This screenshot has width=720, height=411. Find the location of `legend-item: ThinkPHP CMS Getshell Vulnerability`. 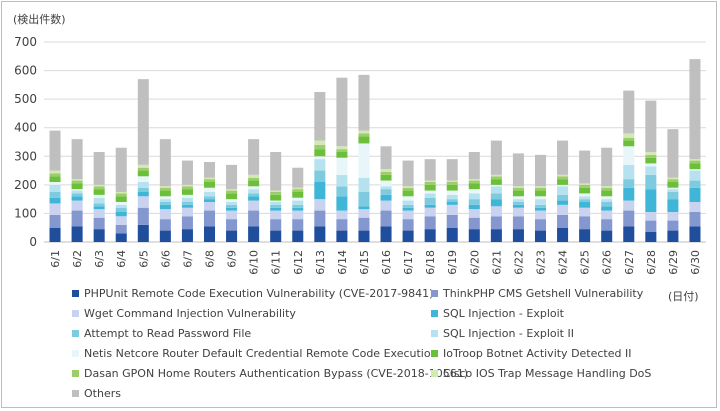

legend-item: ThinkPHP CMS Getshell Vulnerability is located at coordinates (537, 293).